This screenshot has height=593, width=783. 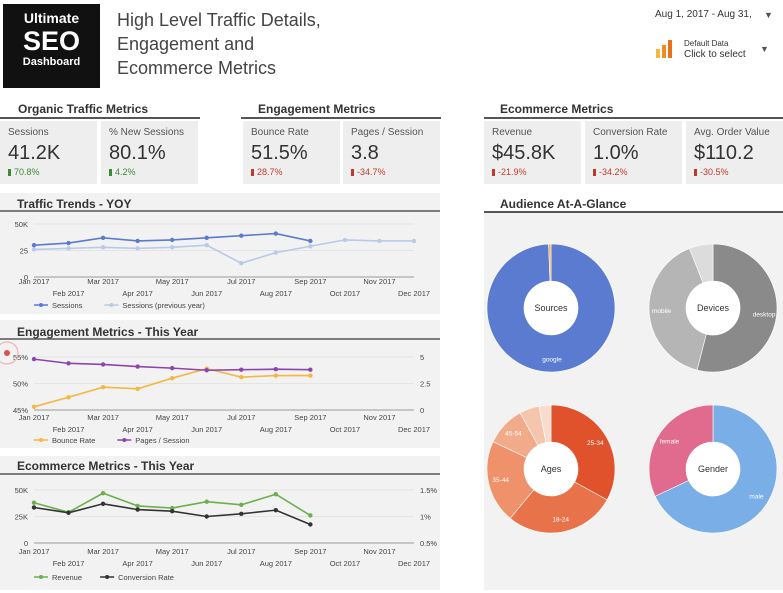 What do you see at coordinates (51, 62) in the screenshot?
I see `logo-line3: Dashboard` at bounding box center [51, 62].